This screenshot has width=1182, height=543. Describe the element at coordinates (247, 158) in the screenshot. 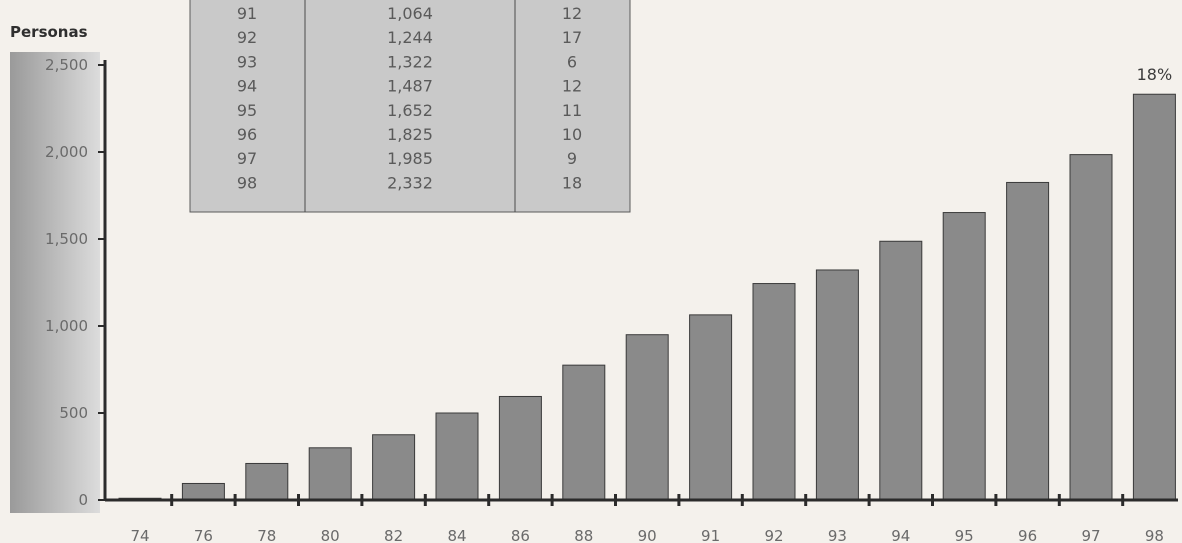

I see `data-table-cell: 97` at that location.